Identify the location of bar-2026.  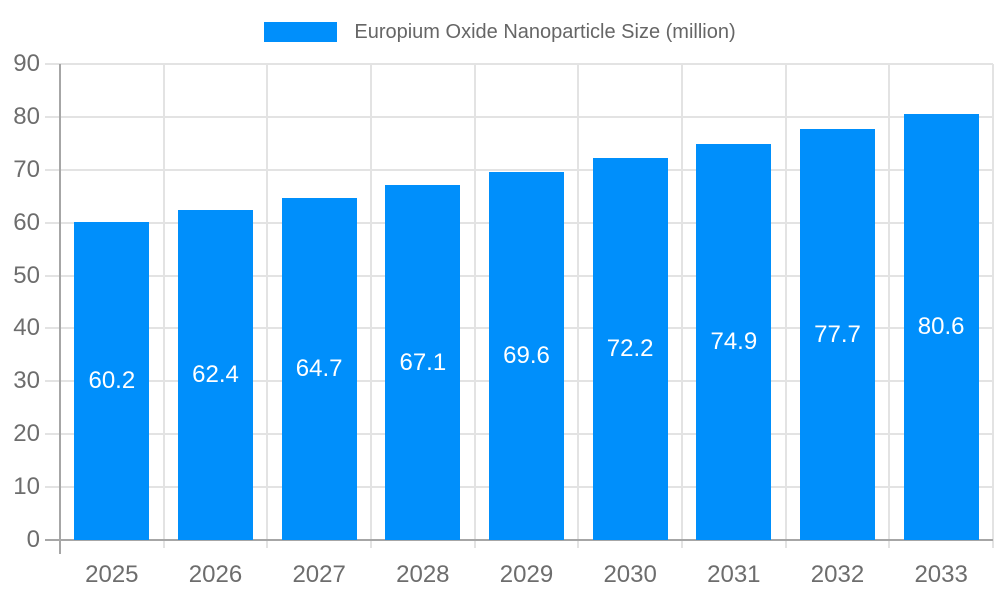
(215, 374).